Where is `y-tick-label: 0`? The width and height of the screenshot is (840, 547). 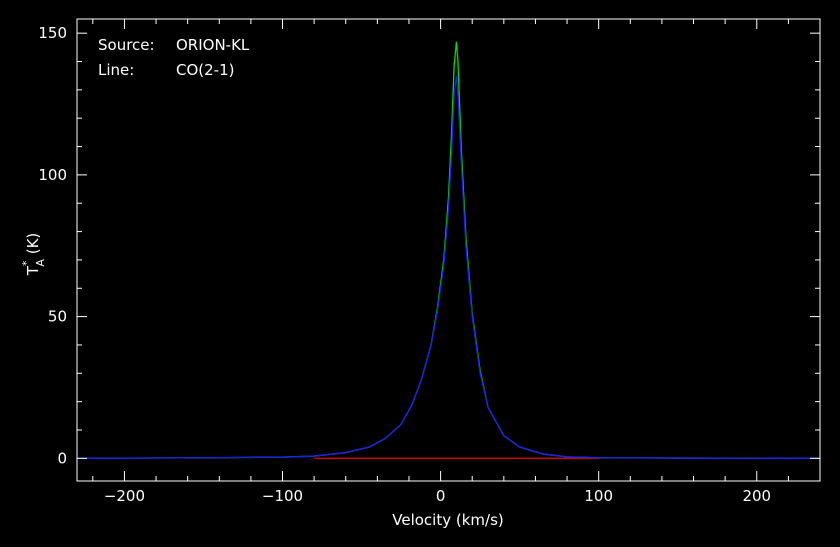 y-tick-label: 0 is located at coordinates (62, 458).